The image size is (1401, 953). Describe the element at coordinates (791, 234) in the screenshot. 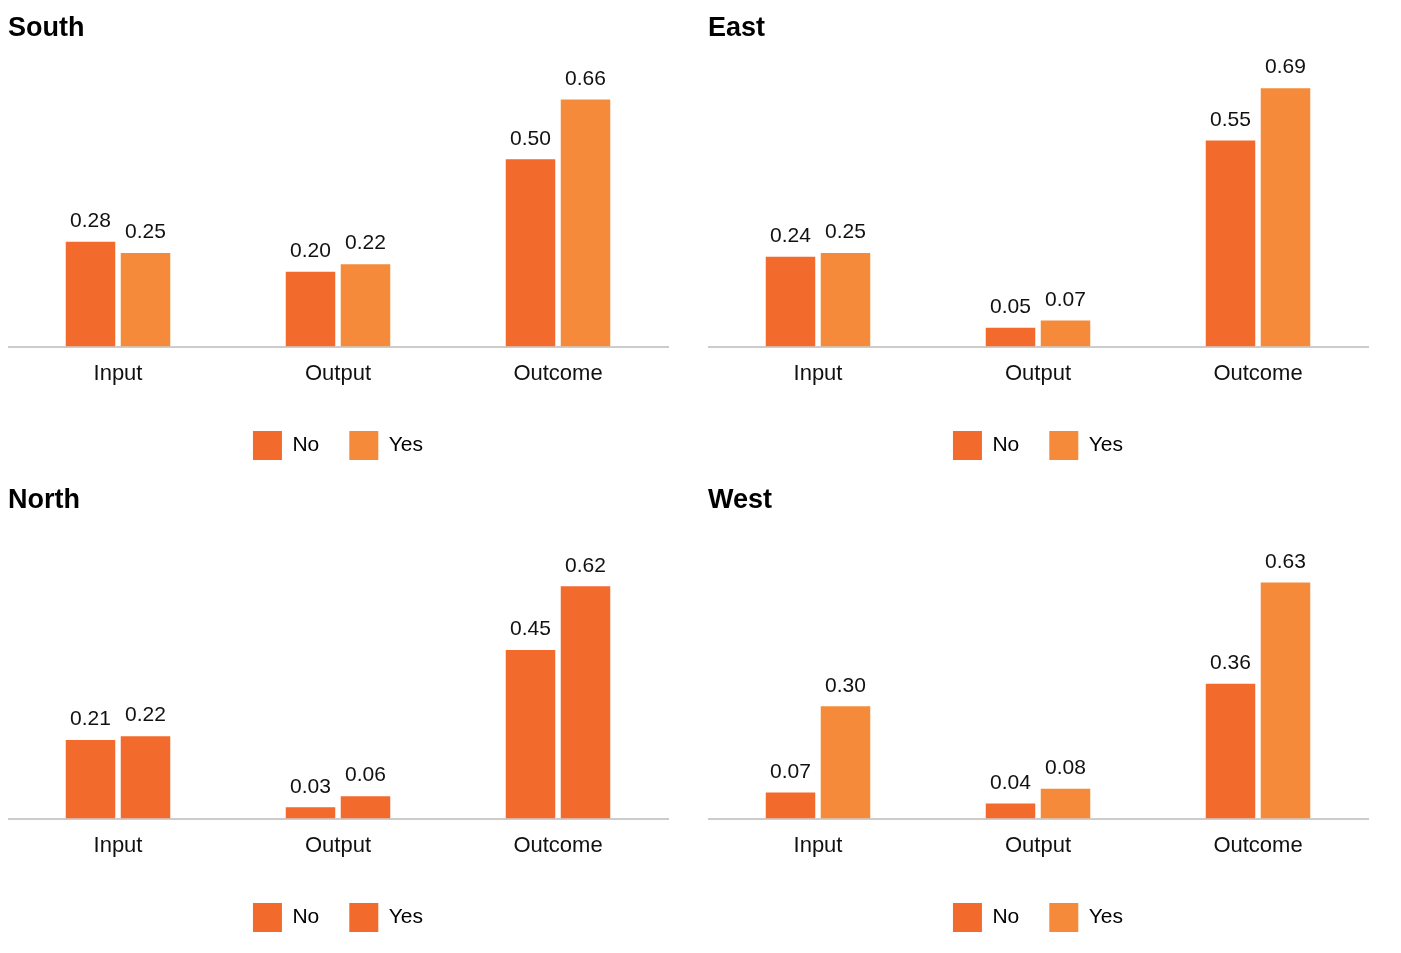

I see `data-label: 0.24` at that location.